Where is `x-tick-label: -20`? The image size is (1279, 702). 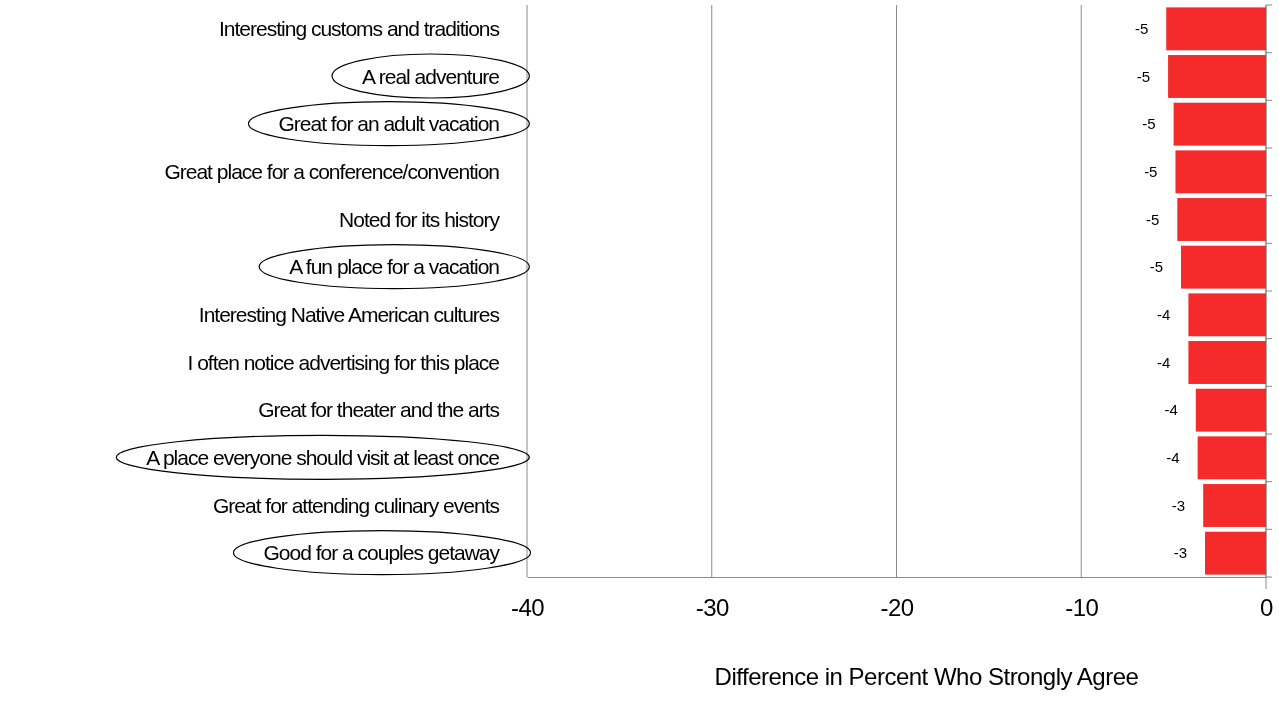 x-tick-label: -20 is located at coordinates (897, 608).